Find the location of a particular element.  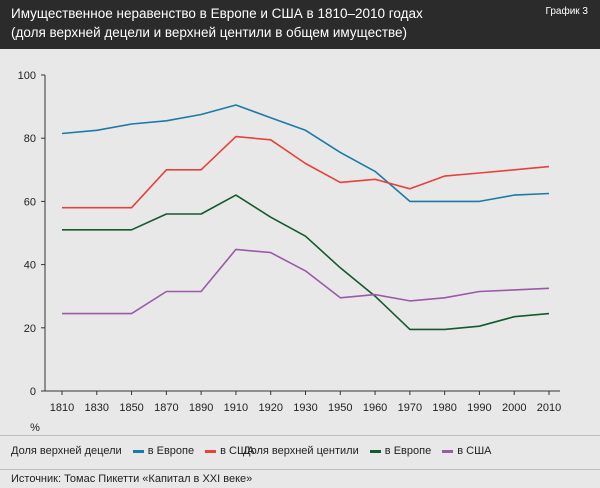

x-tick-label: 1850 is located at coordinates (131, 408).